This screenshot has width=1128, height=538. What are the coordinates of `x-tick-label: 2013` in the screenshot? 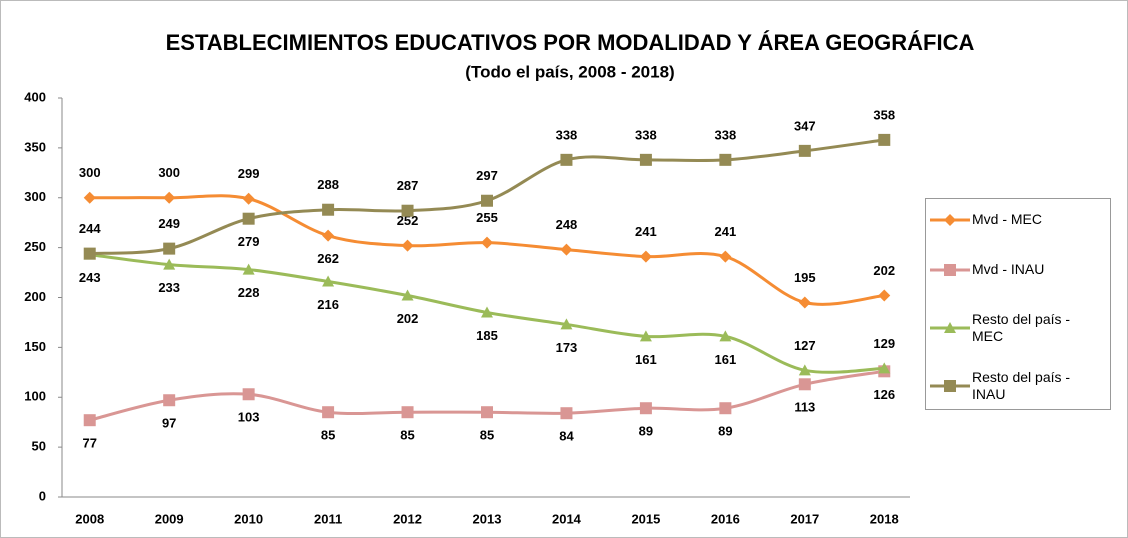 It's located at (487, 518).